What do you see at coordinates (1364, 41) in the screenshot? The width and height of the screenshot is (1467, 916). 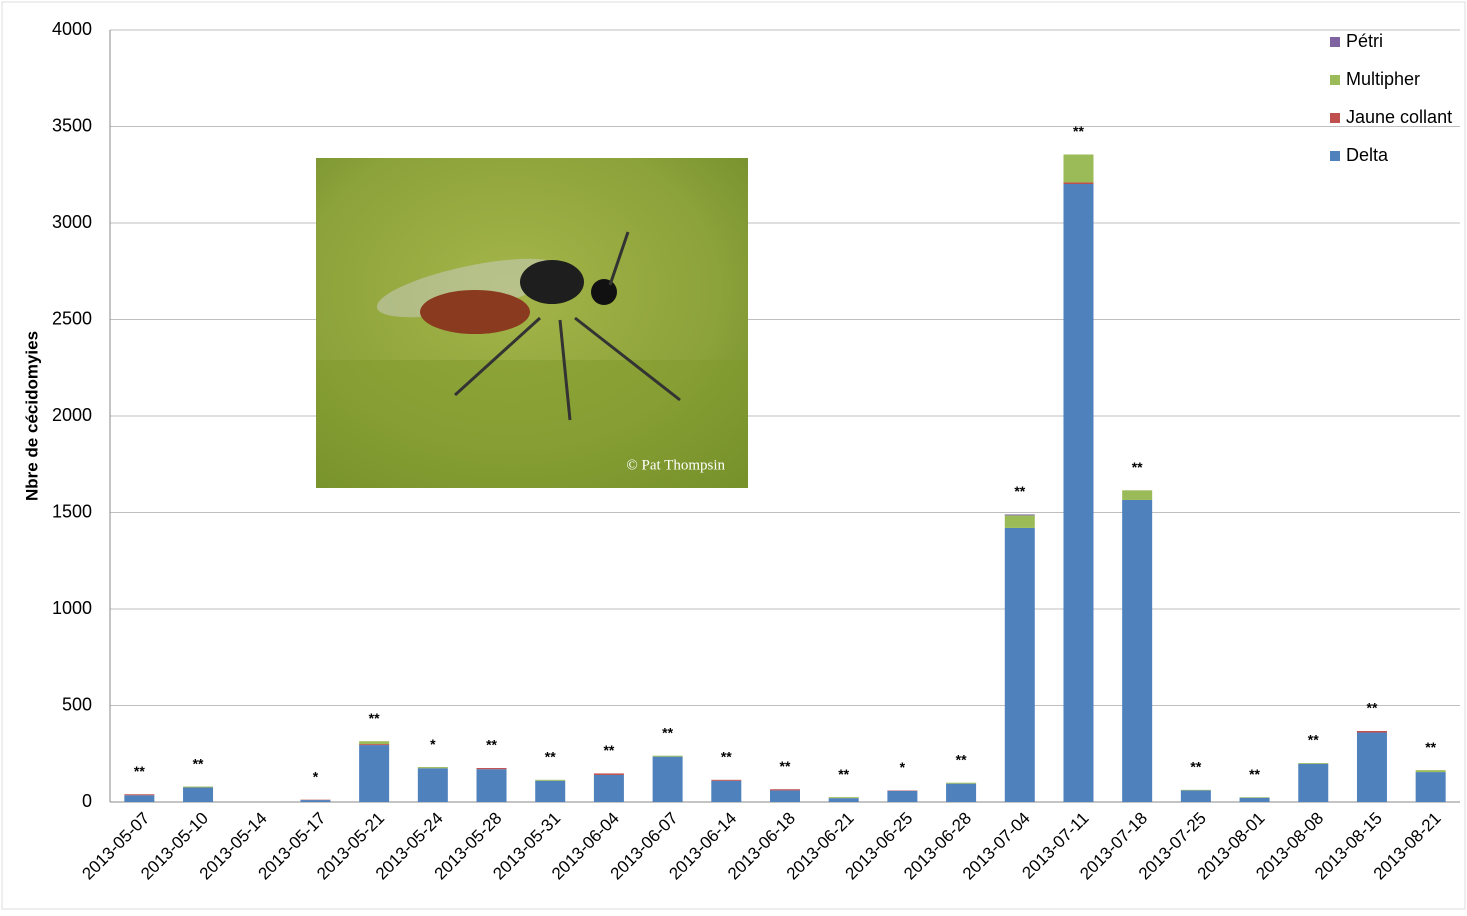 I see `legend-label: Pétri` at bounding box center [1364, 41].